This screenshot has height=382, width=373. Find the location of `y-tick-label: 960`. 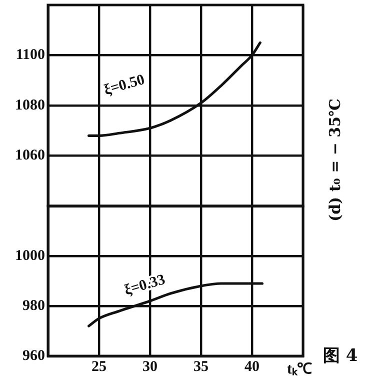

y-tick-label: 960 is located at coordinates (33, 355).